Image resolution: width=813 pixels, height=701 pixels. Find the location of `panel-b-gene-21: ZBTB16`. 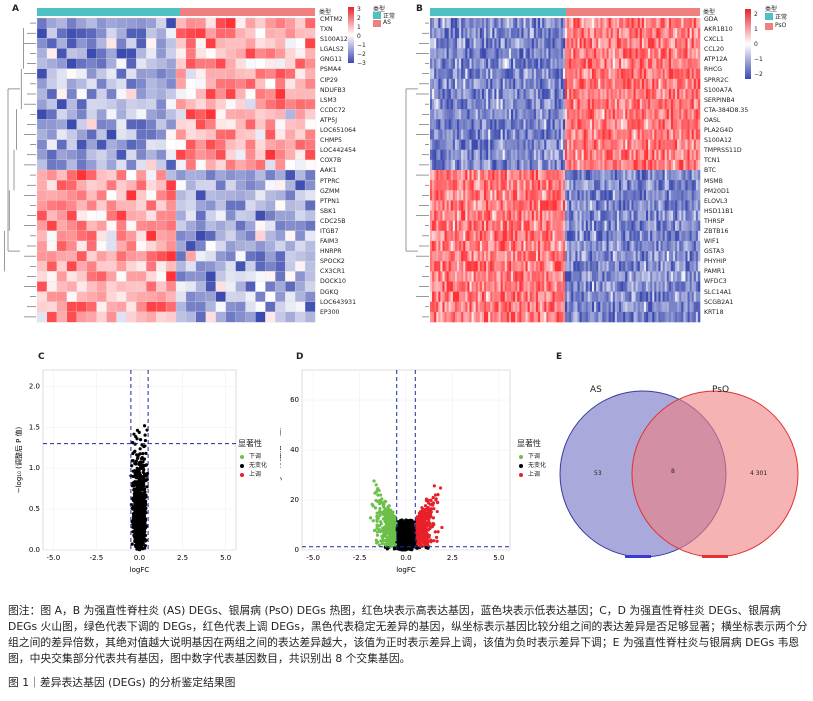

panel-b-gene-21: ZBTB16 is located at coordinates (716, 231).